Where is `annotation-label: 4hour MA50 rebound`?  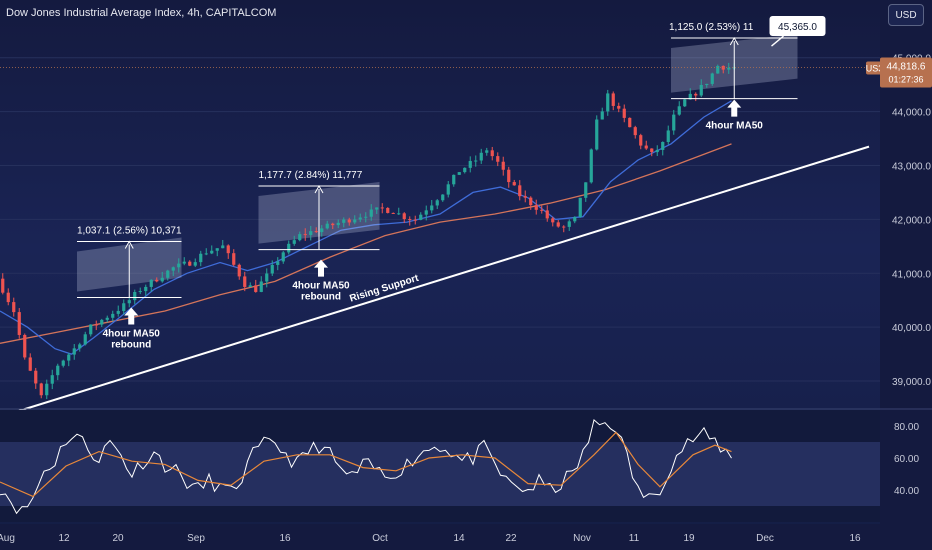 annotation-label: 4hour MA50 rebound is located at coordinates (321, 292).